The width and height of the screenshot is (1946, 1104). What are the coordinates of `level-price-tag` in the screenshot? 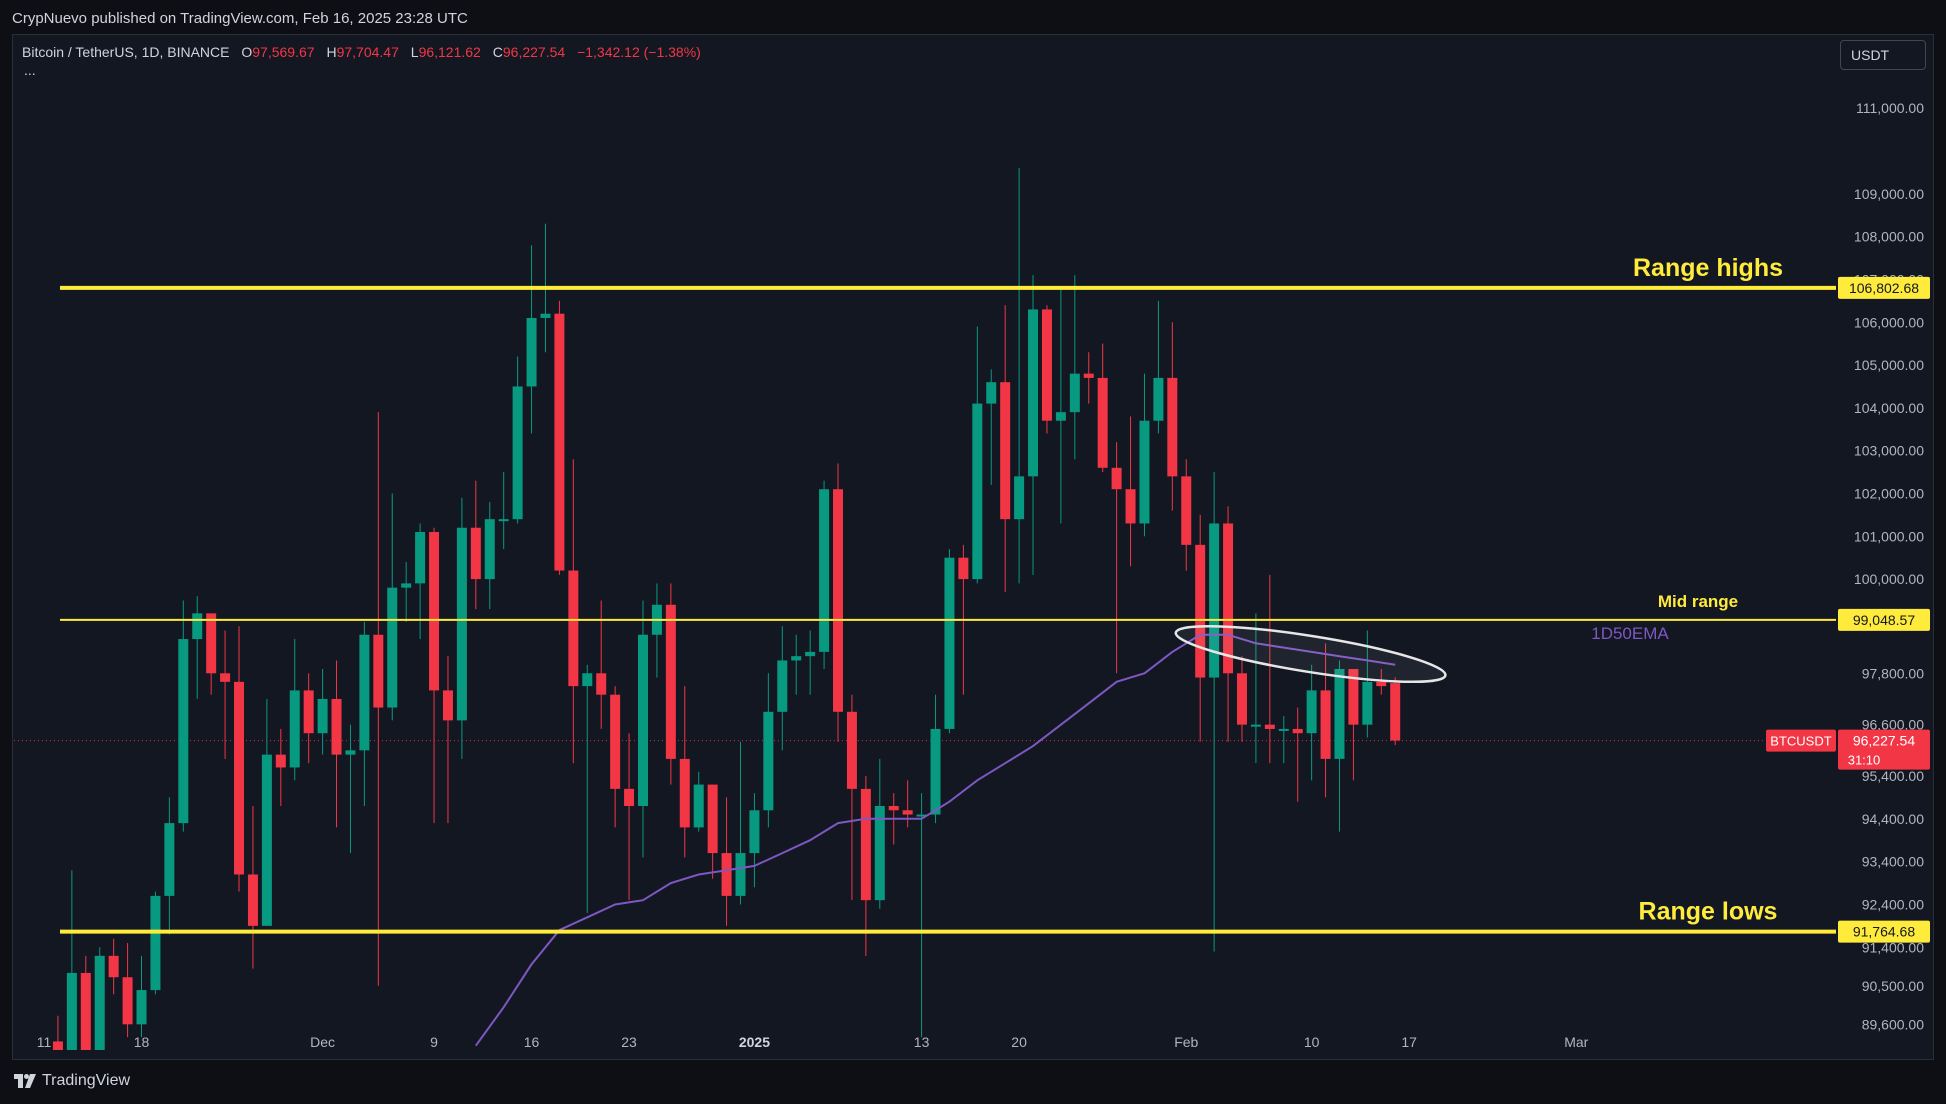 It's located at (1884, 287).